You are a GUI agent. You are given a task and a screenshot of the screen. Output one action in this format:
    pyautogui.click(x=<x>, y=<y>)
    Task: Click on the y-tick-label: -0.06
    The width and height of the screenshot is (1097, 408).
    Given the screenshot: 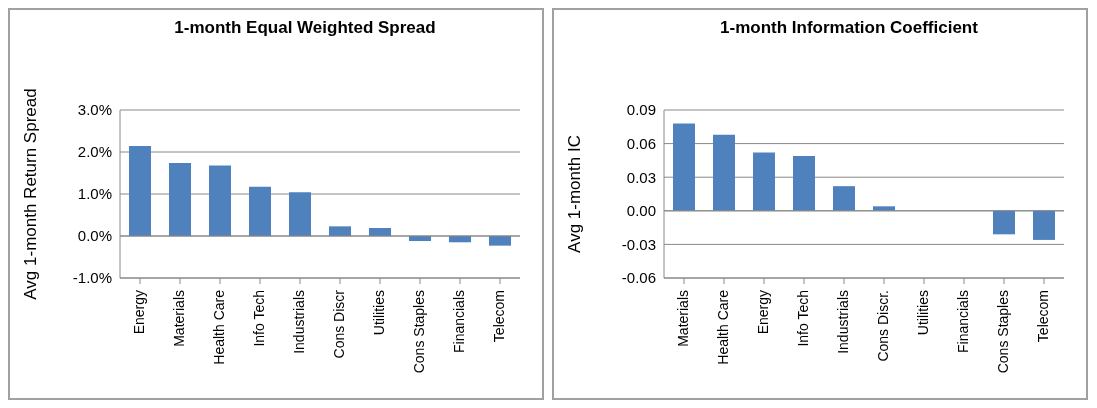 What is the action you would take?
    pyautogui.click(x=638, y=278)
    